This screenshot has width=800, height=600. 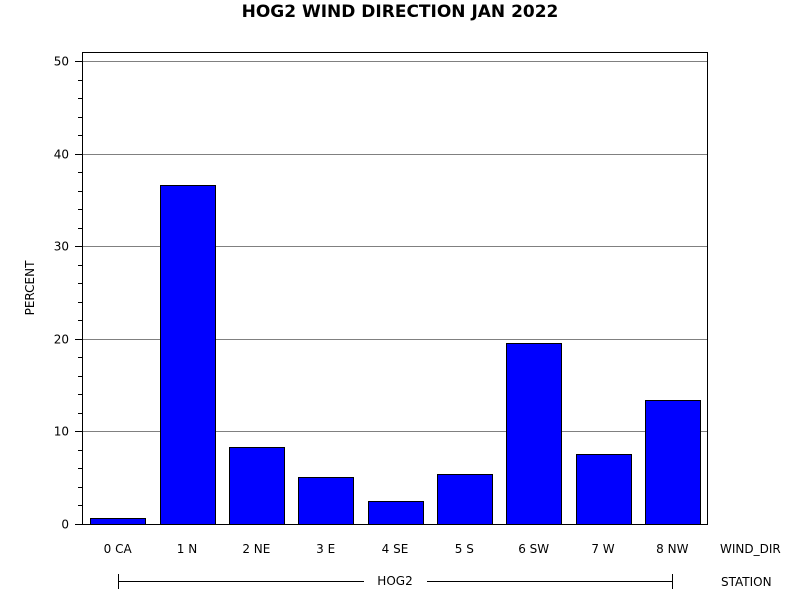 What do you see at coordinates (68, 293) in the screenshot?
I see `y-axis: 0 10 20 30 40 50` at bounding box center [68, 293].